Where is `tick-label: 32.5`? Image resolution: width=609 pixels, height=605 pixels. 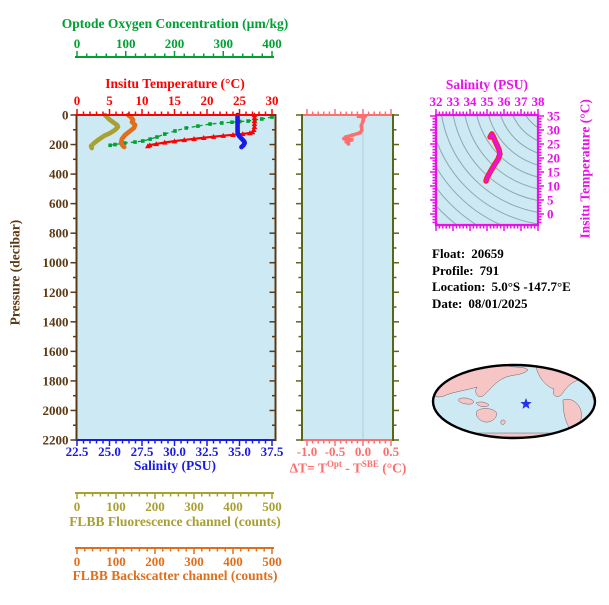
tick-label: 32.5 is located at coordinates (207, 451).